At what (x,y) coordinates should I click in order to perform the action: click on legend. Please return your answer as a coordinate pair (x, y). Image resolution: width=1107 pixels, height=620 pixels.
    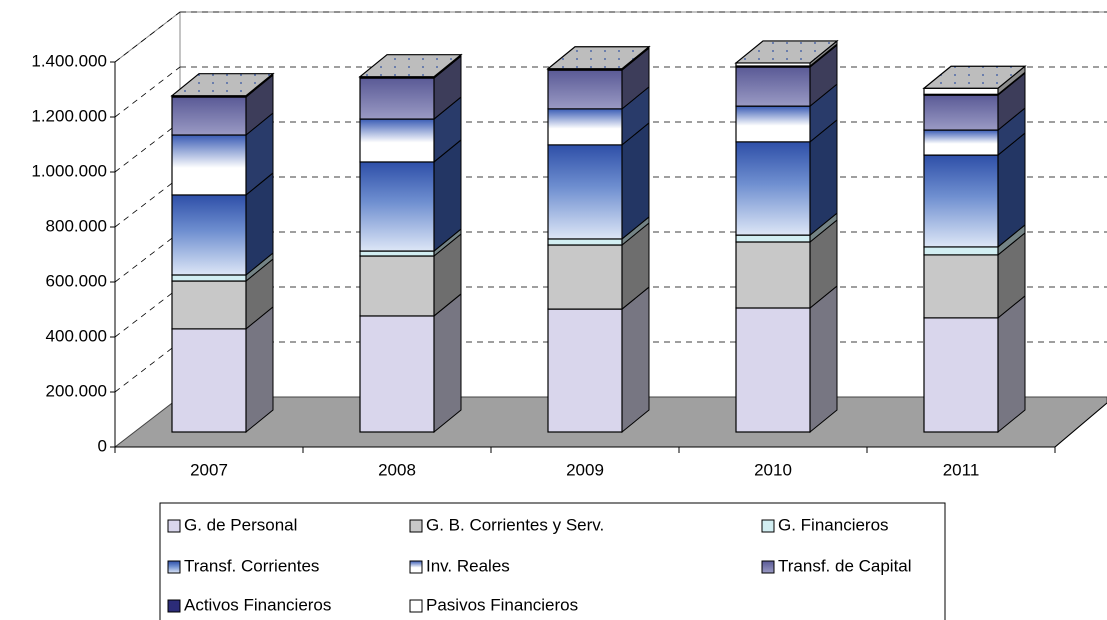
    Looking at the image, I should click on (552, 561).